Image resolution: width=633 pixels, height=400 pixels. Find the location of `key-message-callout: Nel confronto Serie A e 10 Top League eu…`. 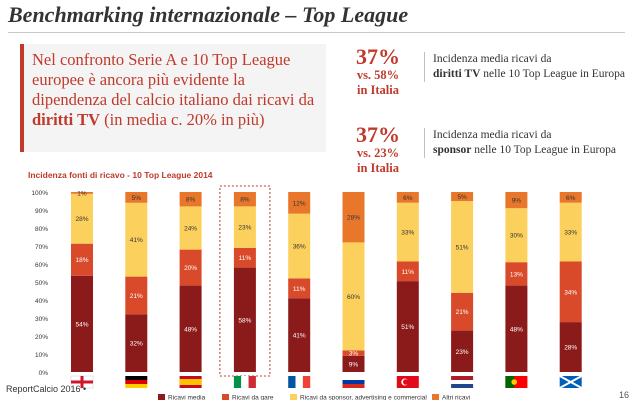

key-message-callout: Nel confronto Serie A e 10 Top League eu… is located at coordinates (173, 98).